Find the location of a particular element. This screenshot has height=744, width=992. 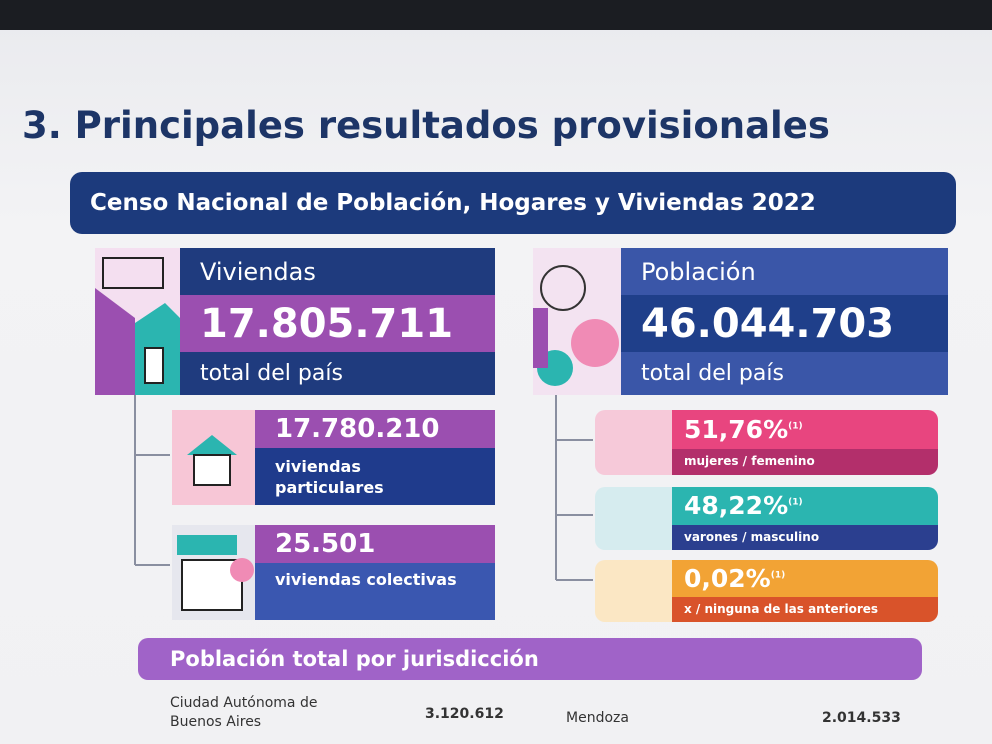

viviendas-caption: total del país is located at coordinates (337, 373).